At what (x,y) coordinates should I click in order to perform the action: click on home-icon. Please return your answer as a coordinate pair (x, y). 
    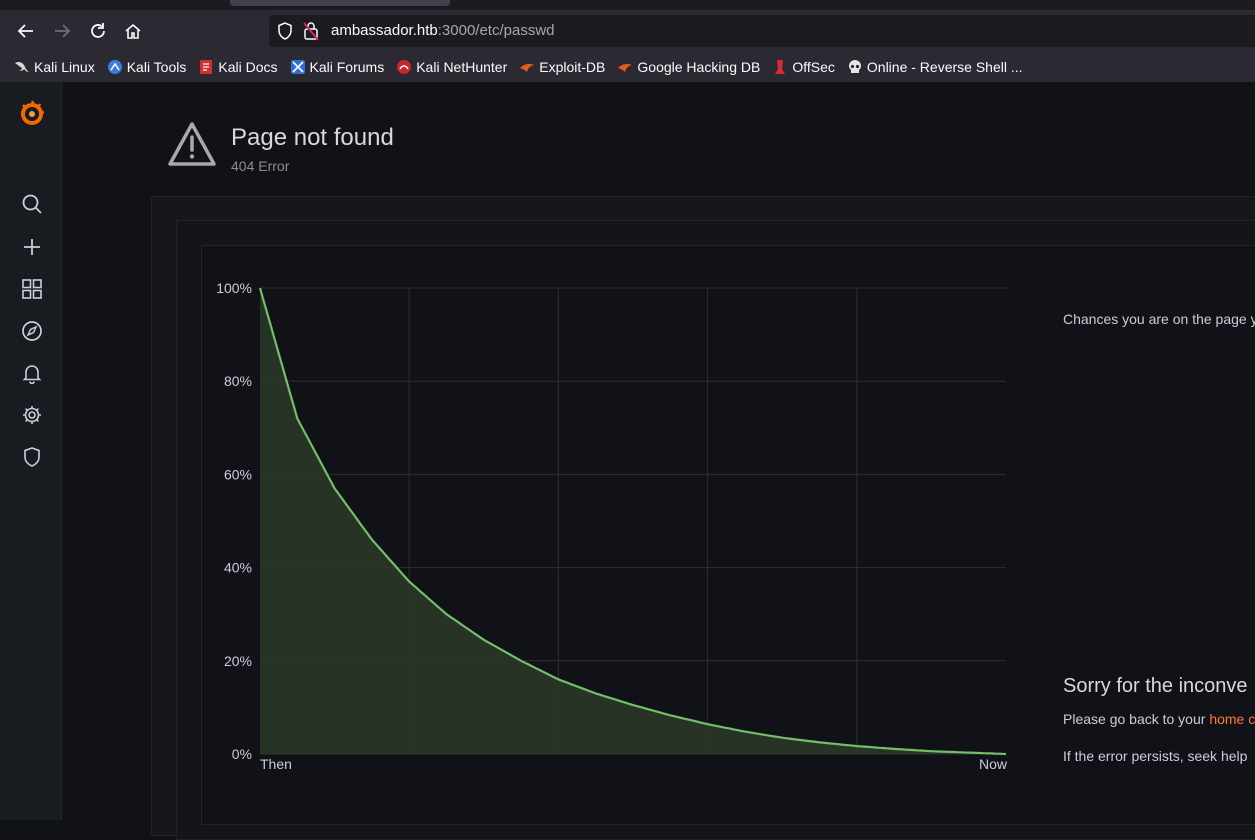
    Looking at the image, I should click on (133, 31).